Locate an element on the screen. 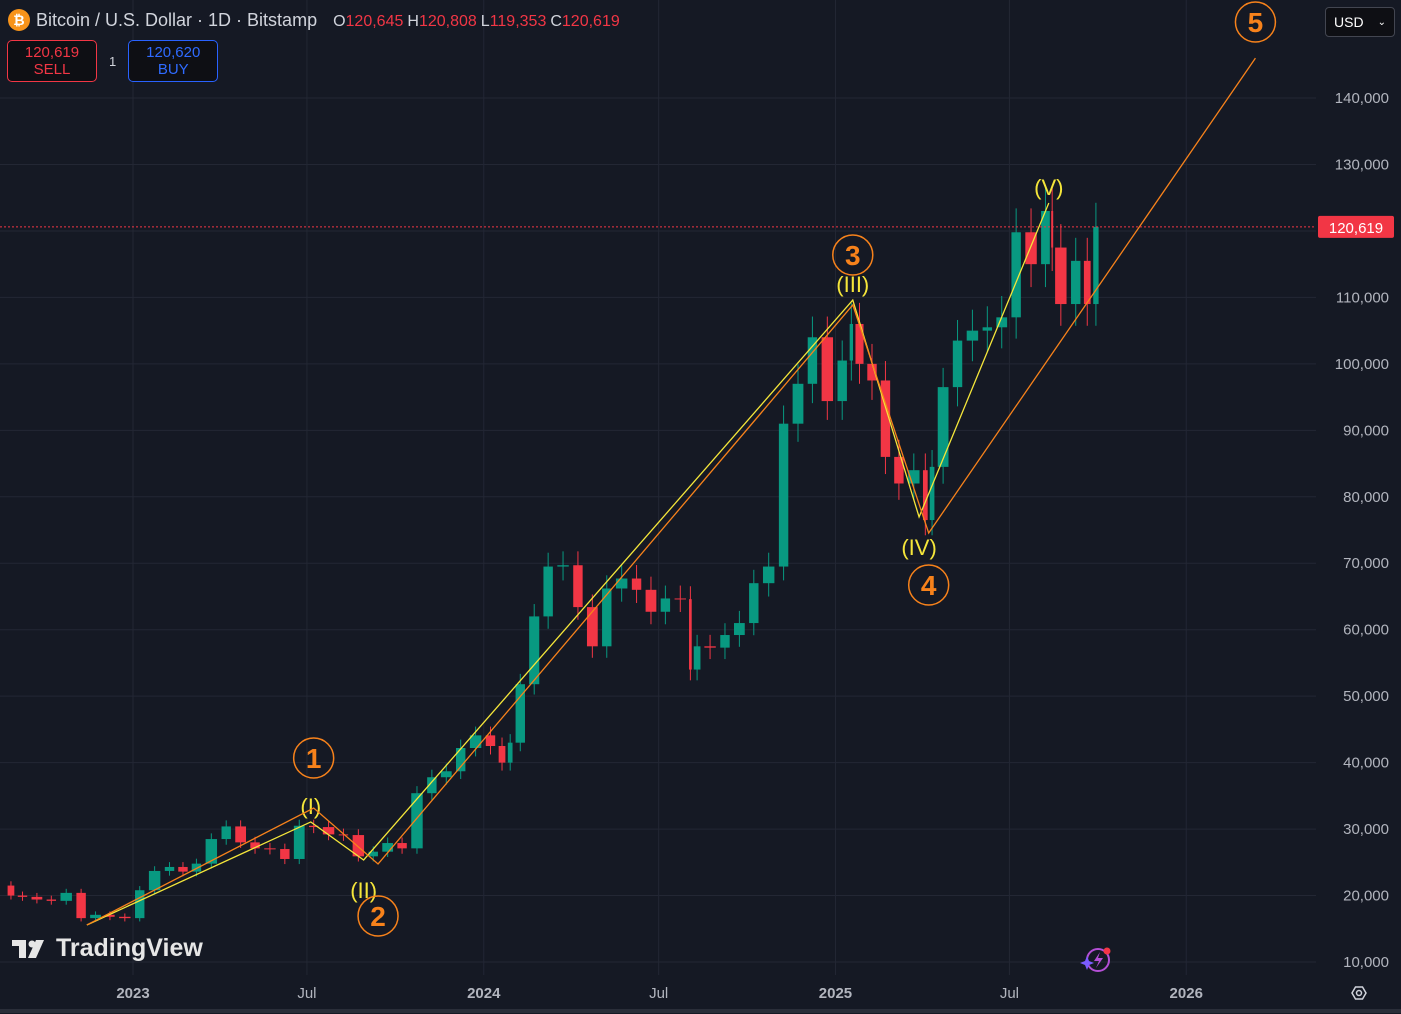  currency-select: USD ⌄ is located at coordinates (1360, 22).